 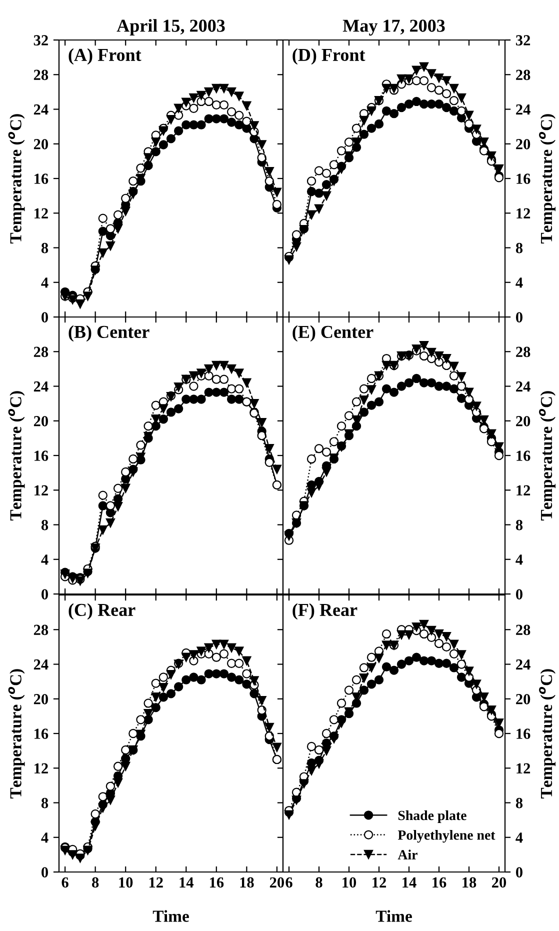 I want to click on legend-label: Air, so click(x=408, y=855).